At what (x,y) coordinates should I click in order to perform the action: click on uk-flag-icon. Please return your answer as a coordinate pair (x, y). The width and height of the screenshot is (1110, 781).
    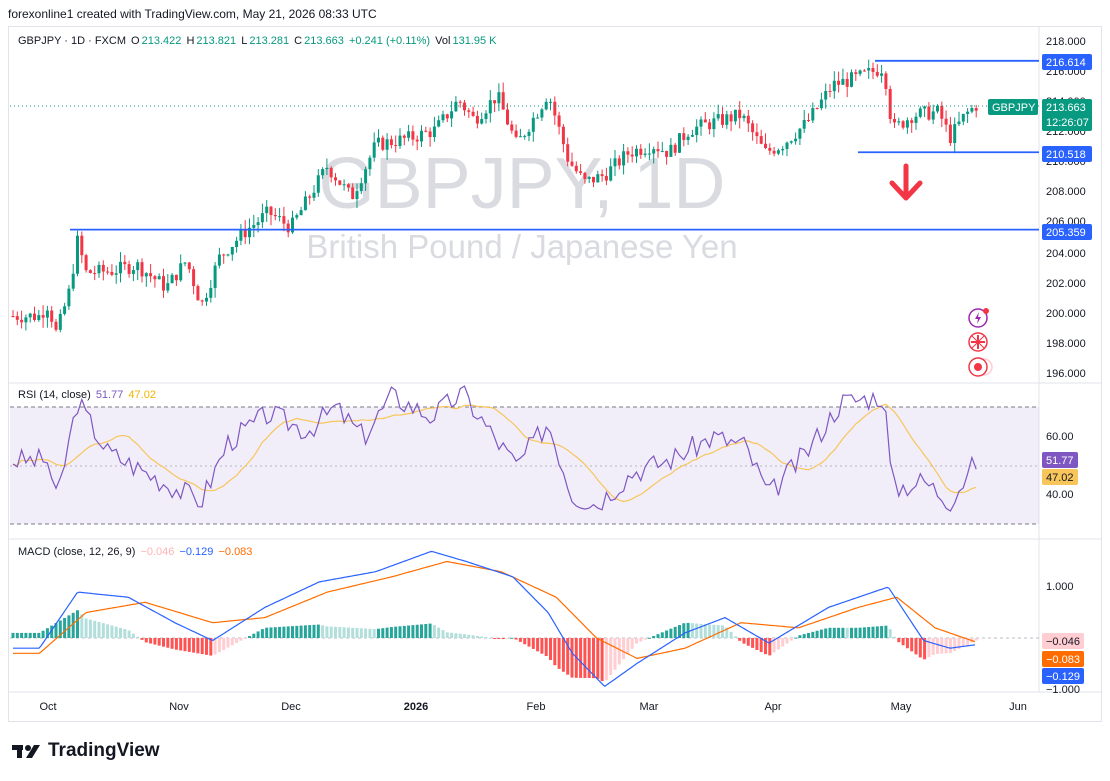
    Looking at the image, I should click on (978, 342).